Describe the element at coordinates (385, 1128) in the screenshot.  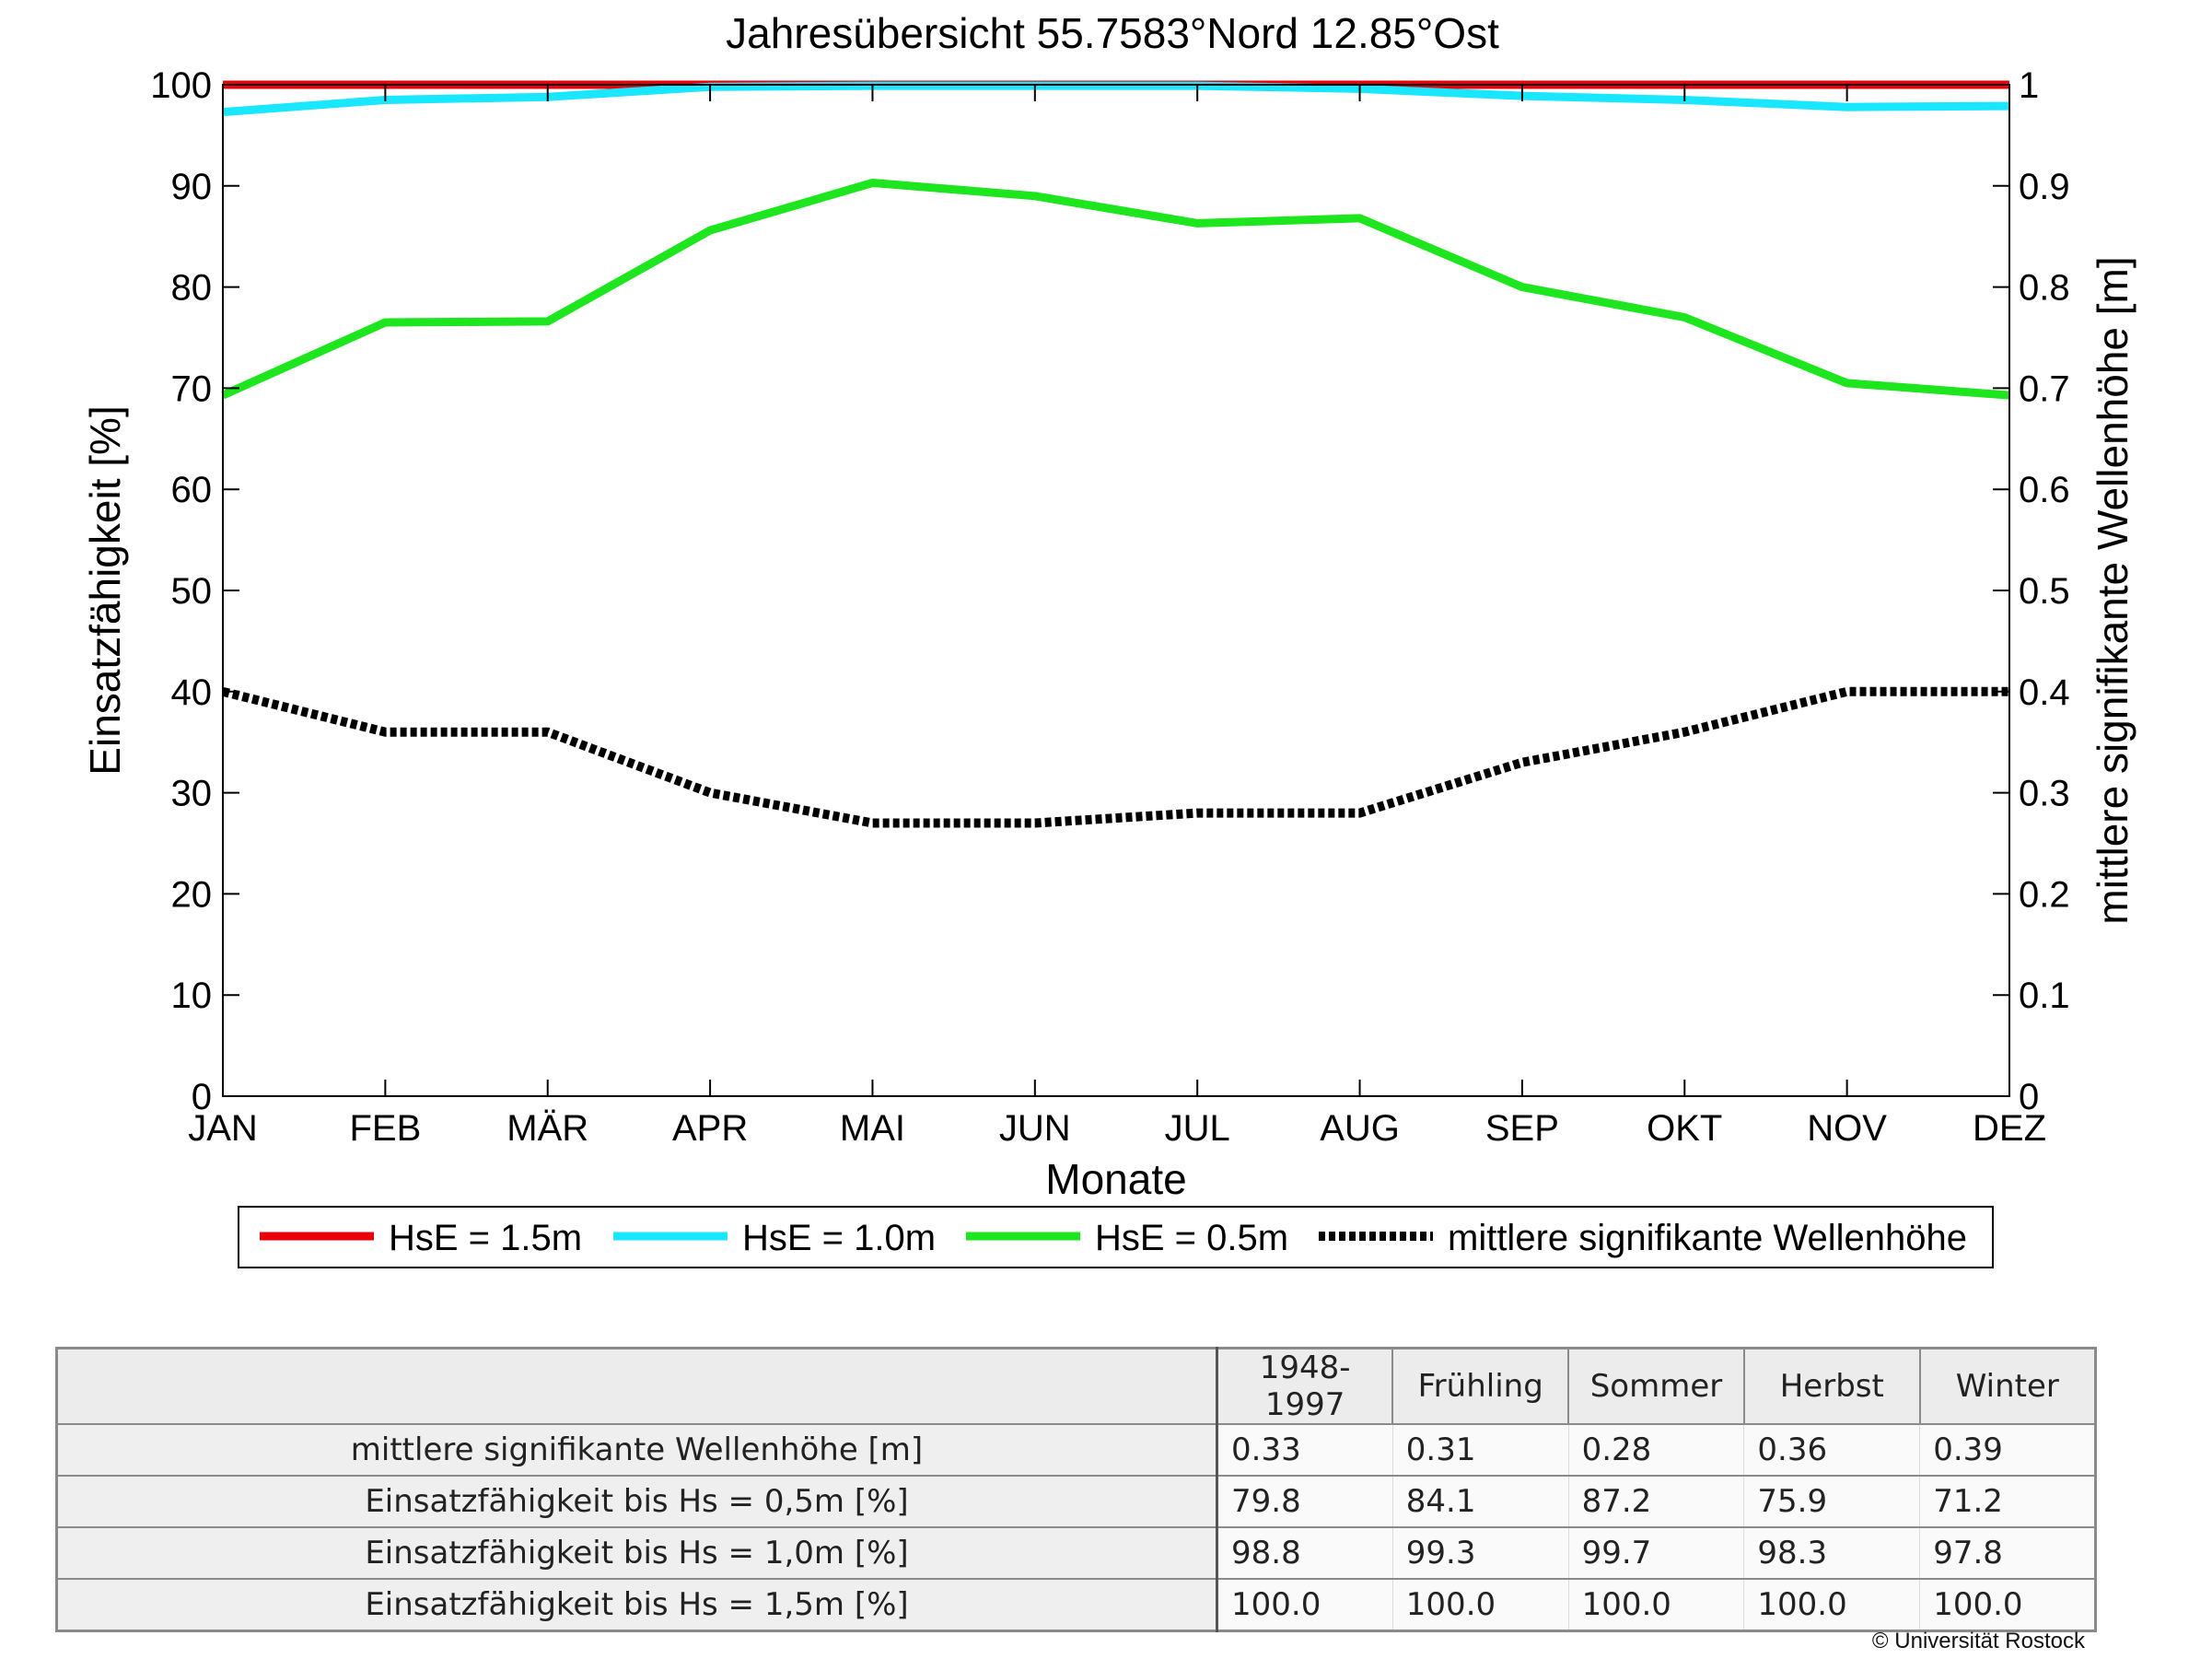
I see `x-tick-label: FEB` at that location.